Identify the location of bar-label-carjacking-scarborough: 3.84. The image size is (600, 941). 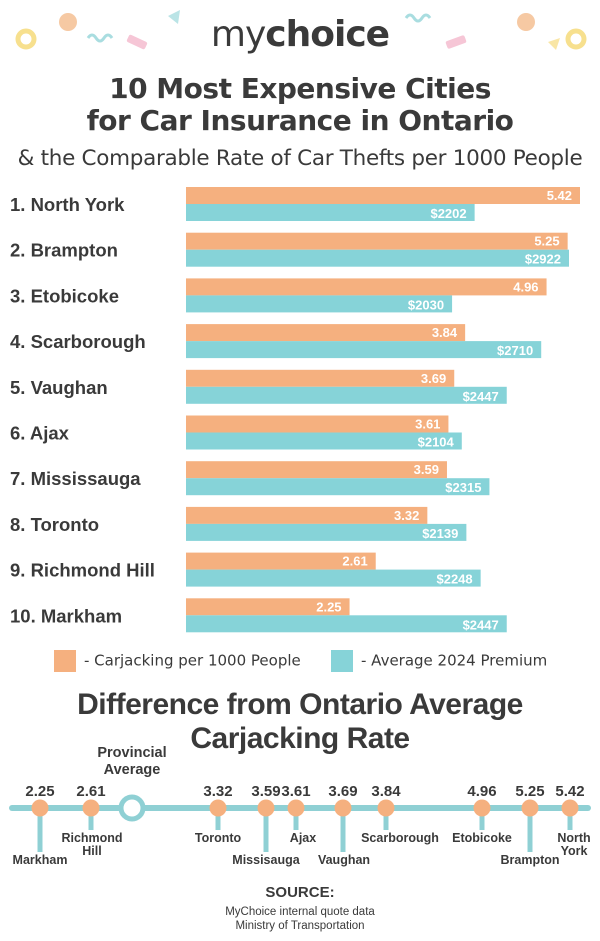
(445, 332).